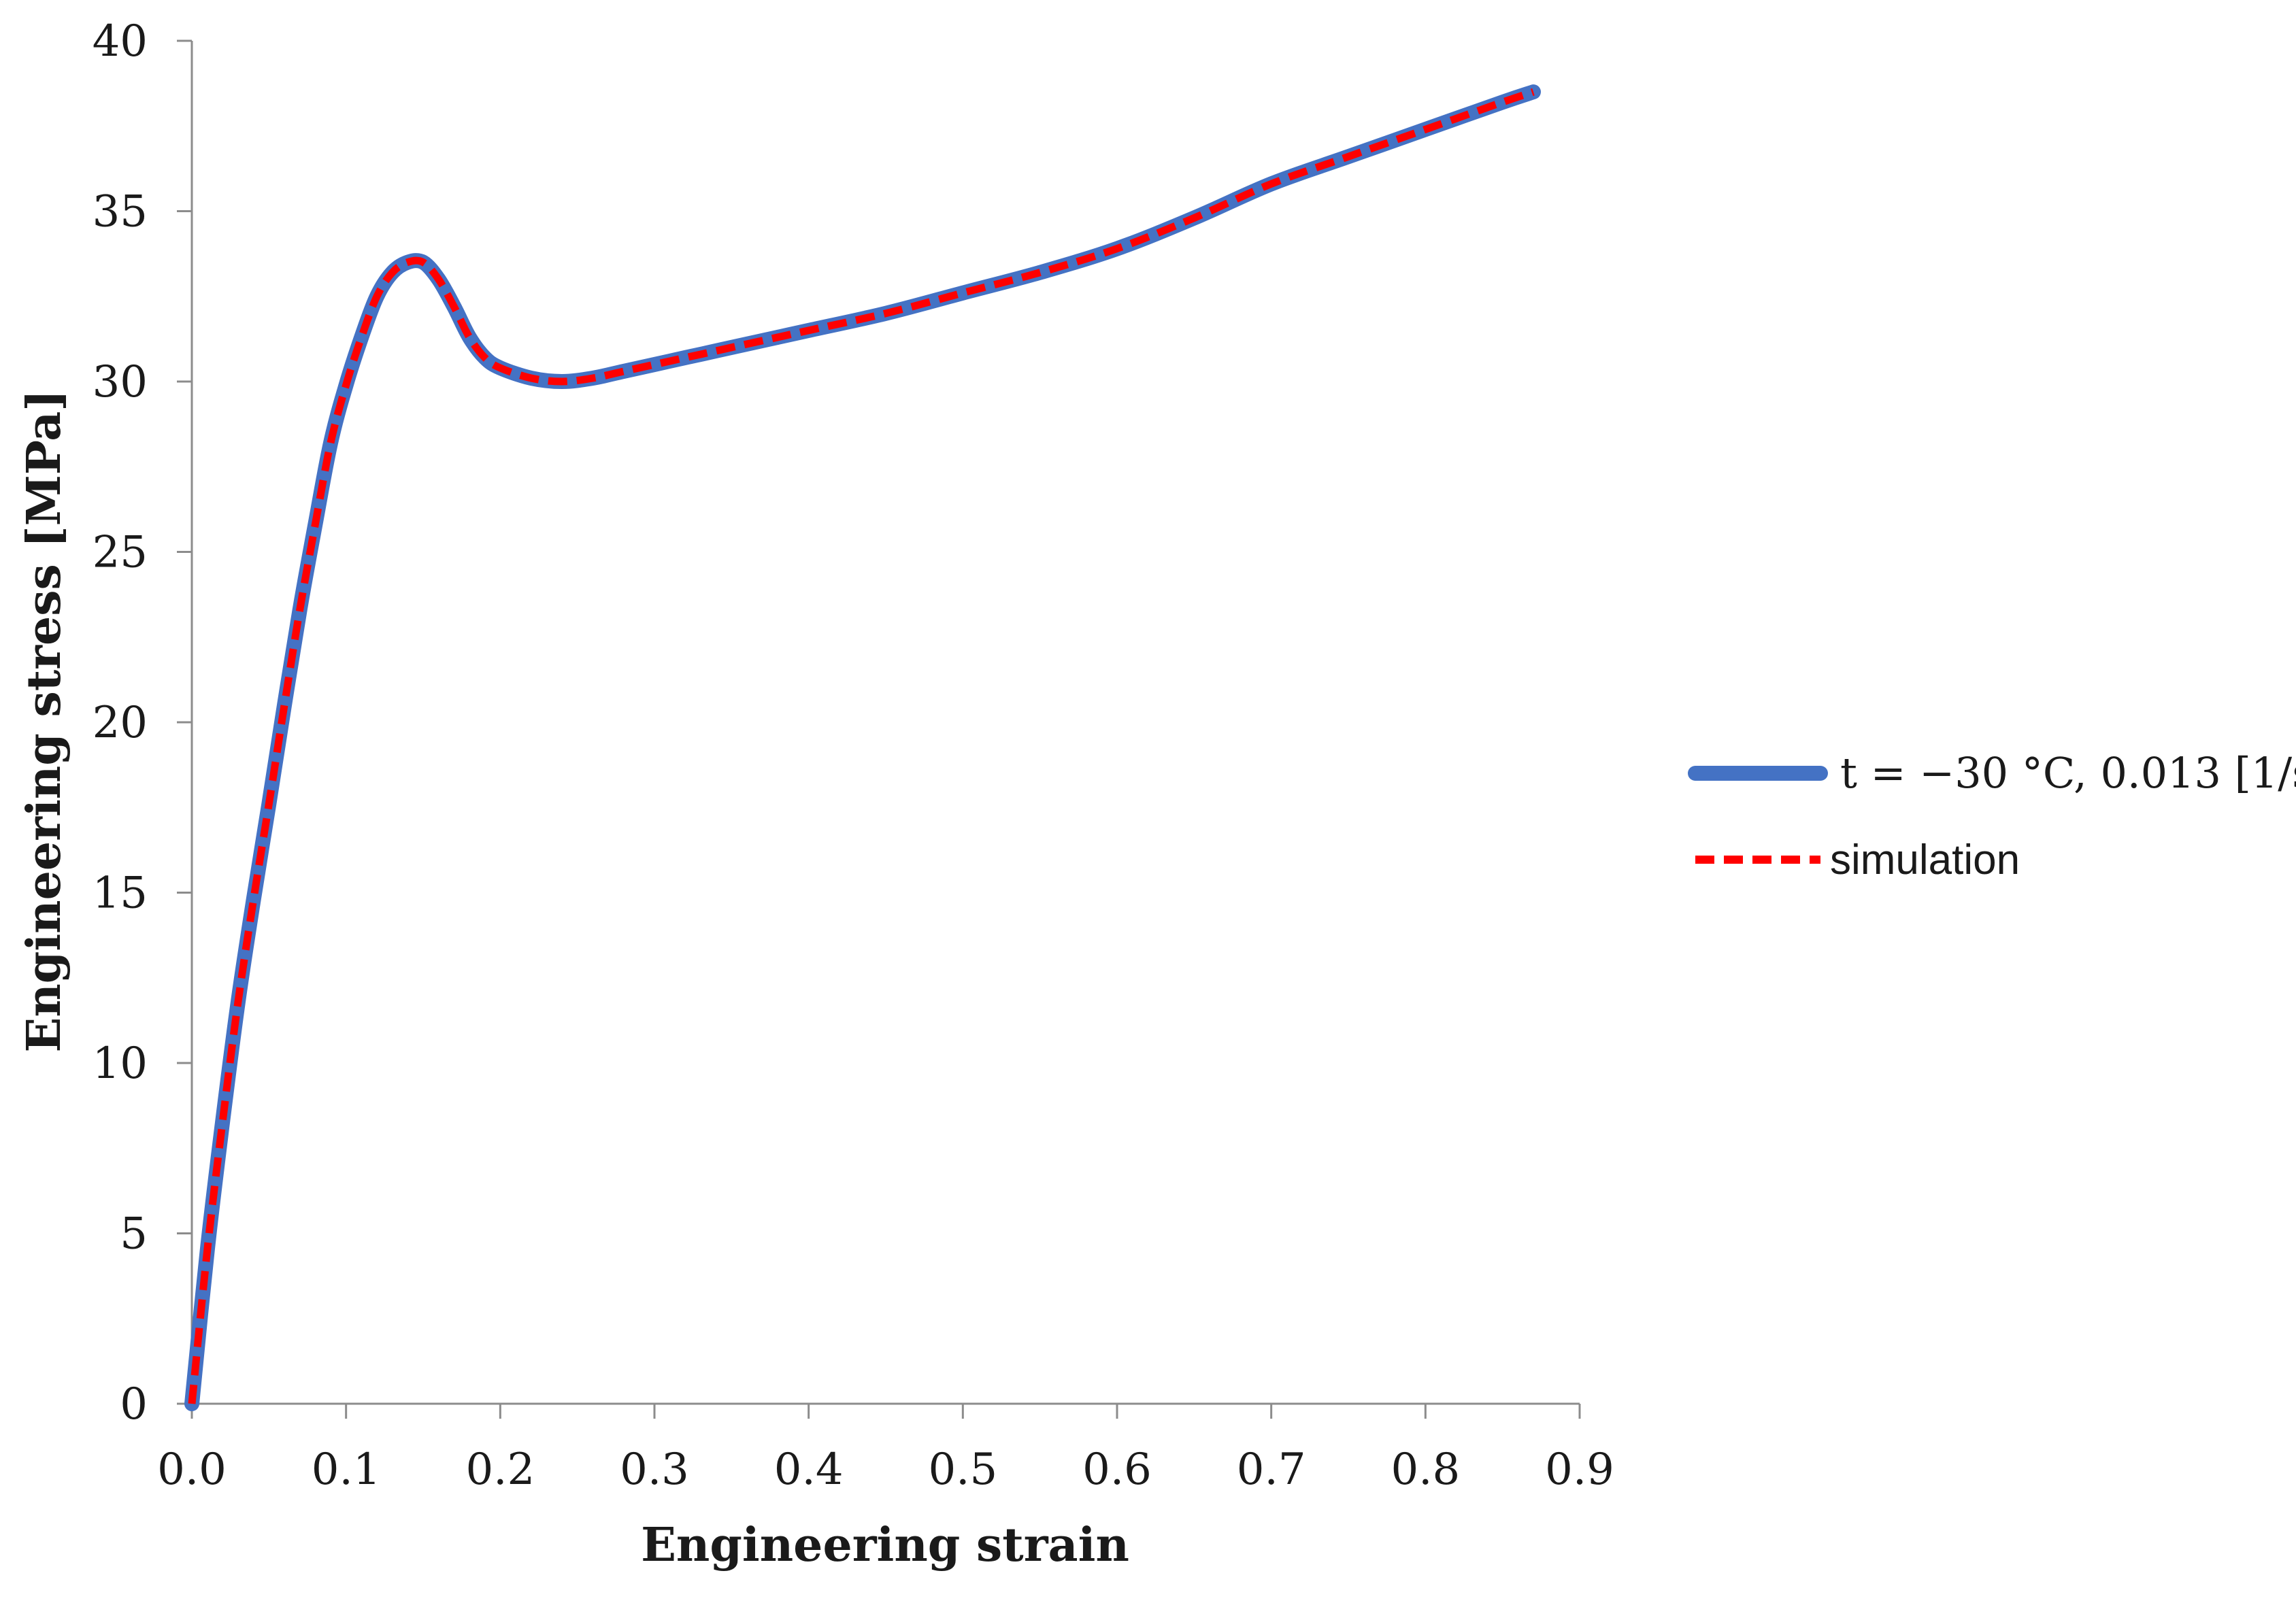  What do you see at coordinates (1425, 1470) in the screenshot?
I see `x-tick-label: 0.8` at bounding box center [1425, 1470].